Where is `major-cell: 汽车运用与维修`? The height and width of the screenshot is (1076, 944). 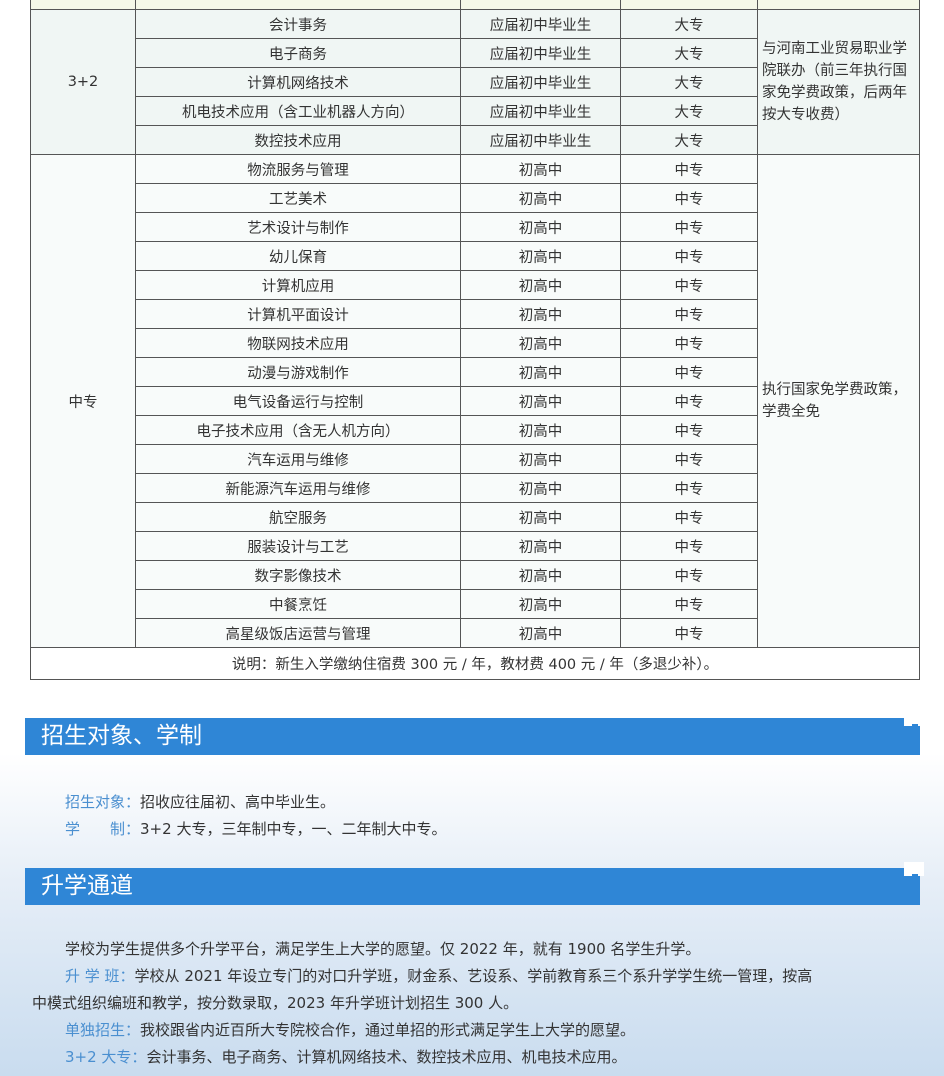 major-cell: 汽车运用与维修 is located at coordinates (298, 459).